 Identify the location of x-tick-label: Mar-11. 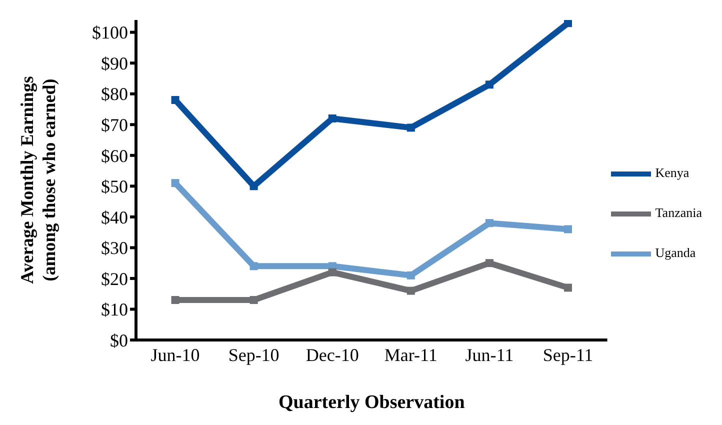
(411, 354).